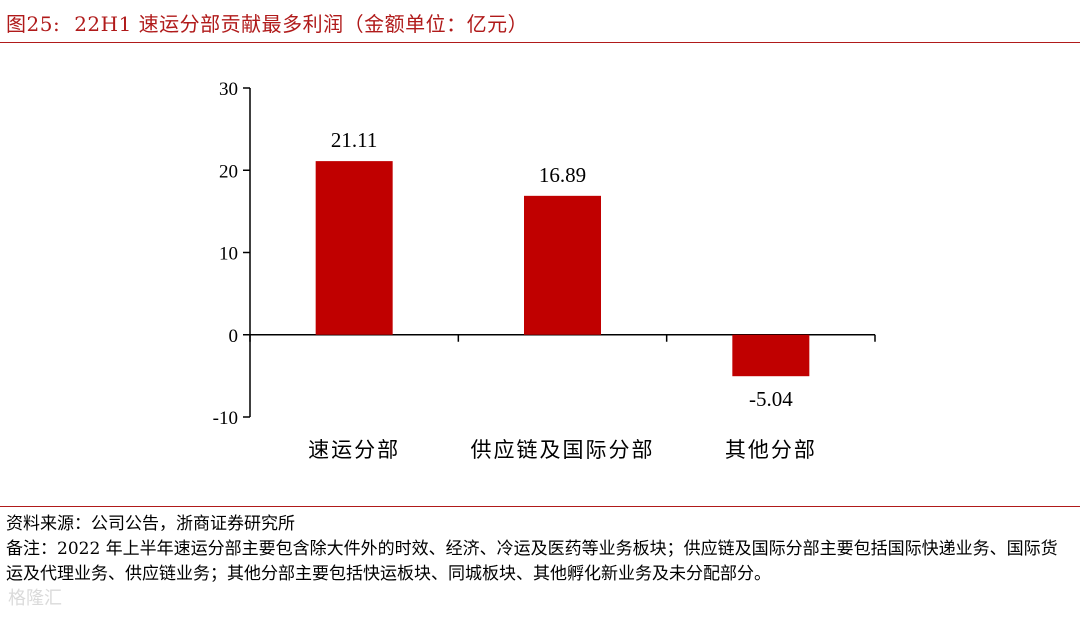  What do you see at coordinates (771, 399) in the screenshot?
I see `data-label: -5.04` at bounding box center [771, 399].